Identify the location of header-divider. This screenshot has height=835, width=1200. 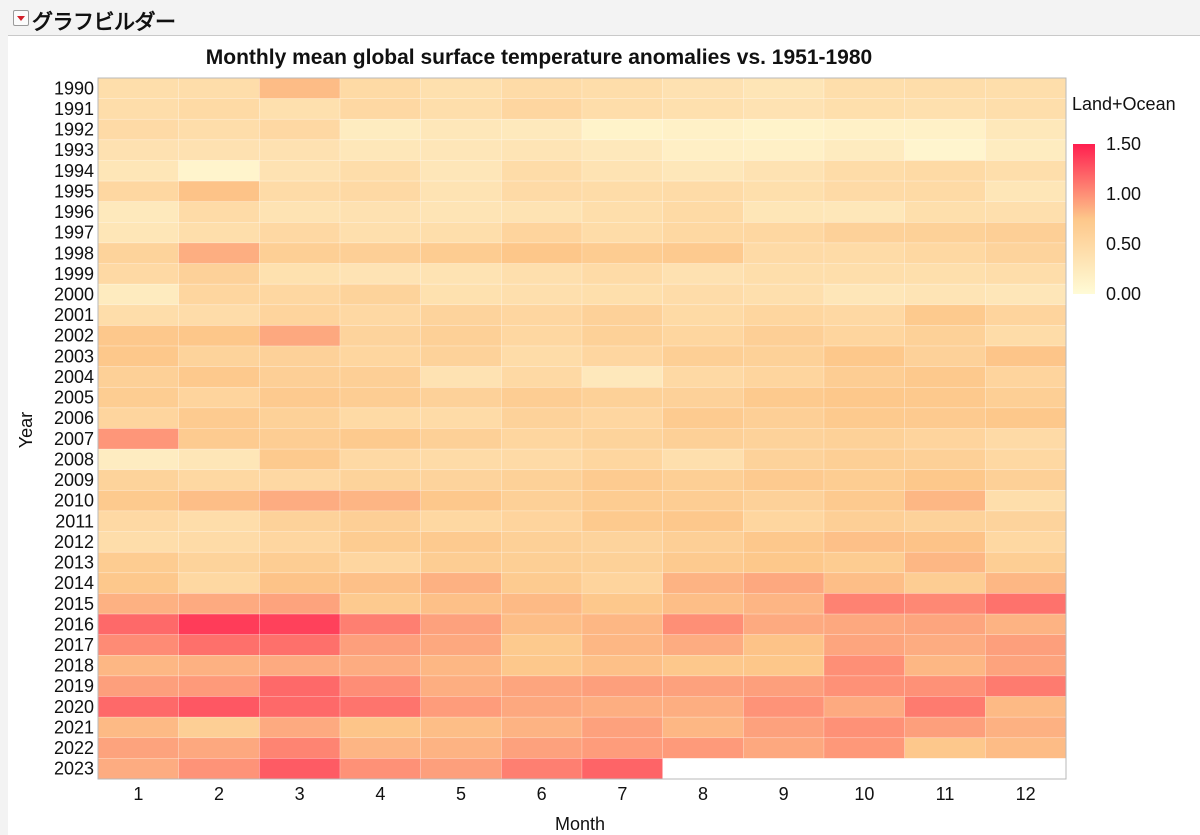
(604, 35).